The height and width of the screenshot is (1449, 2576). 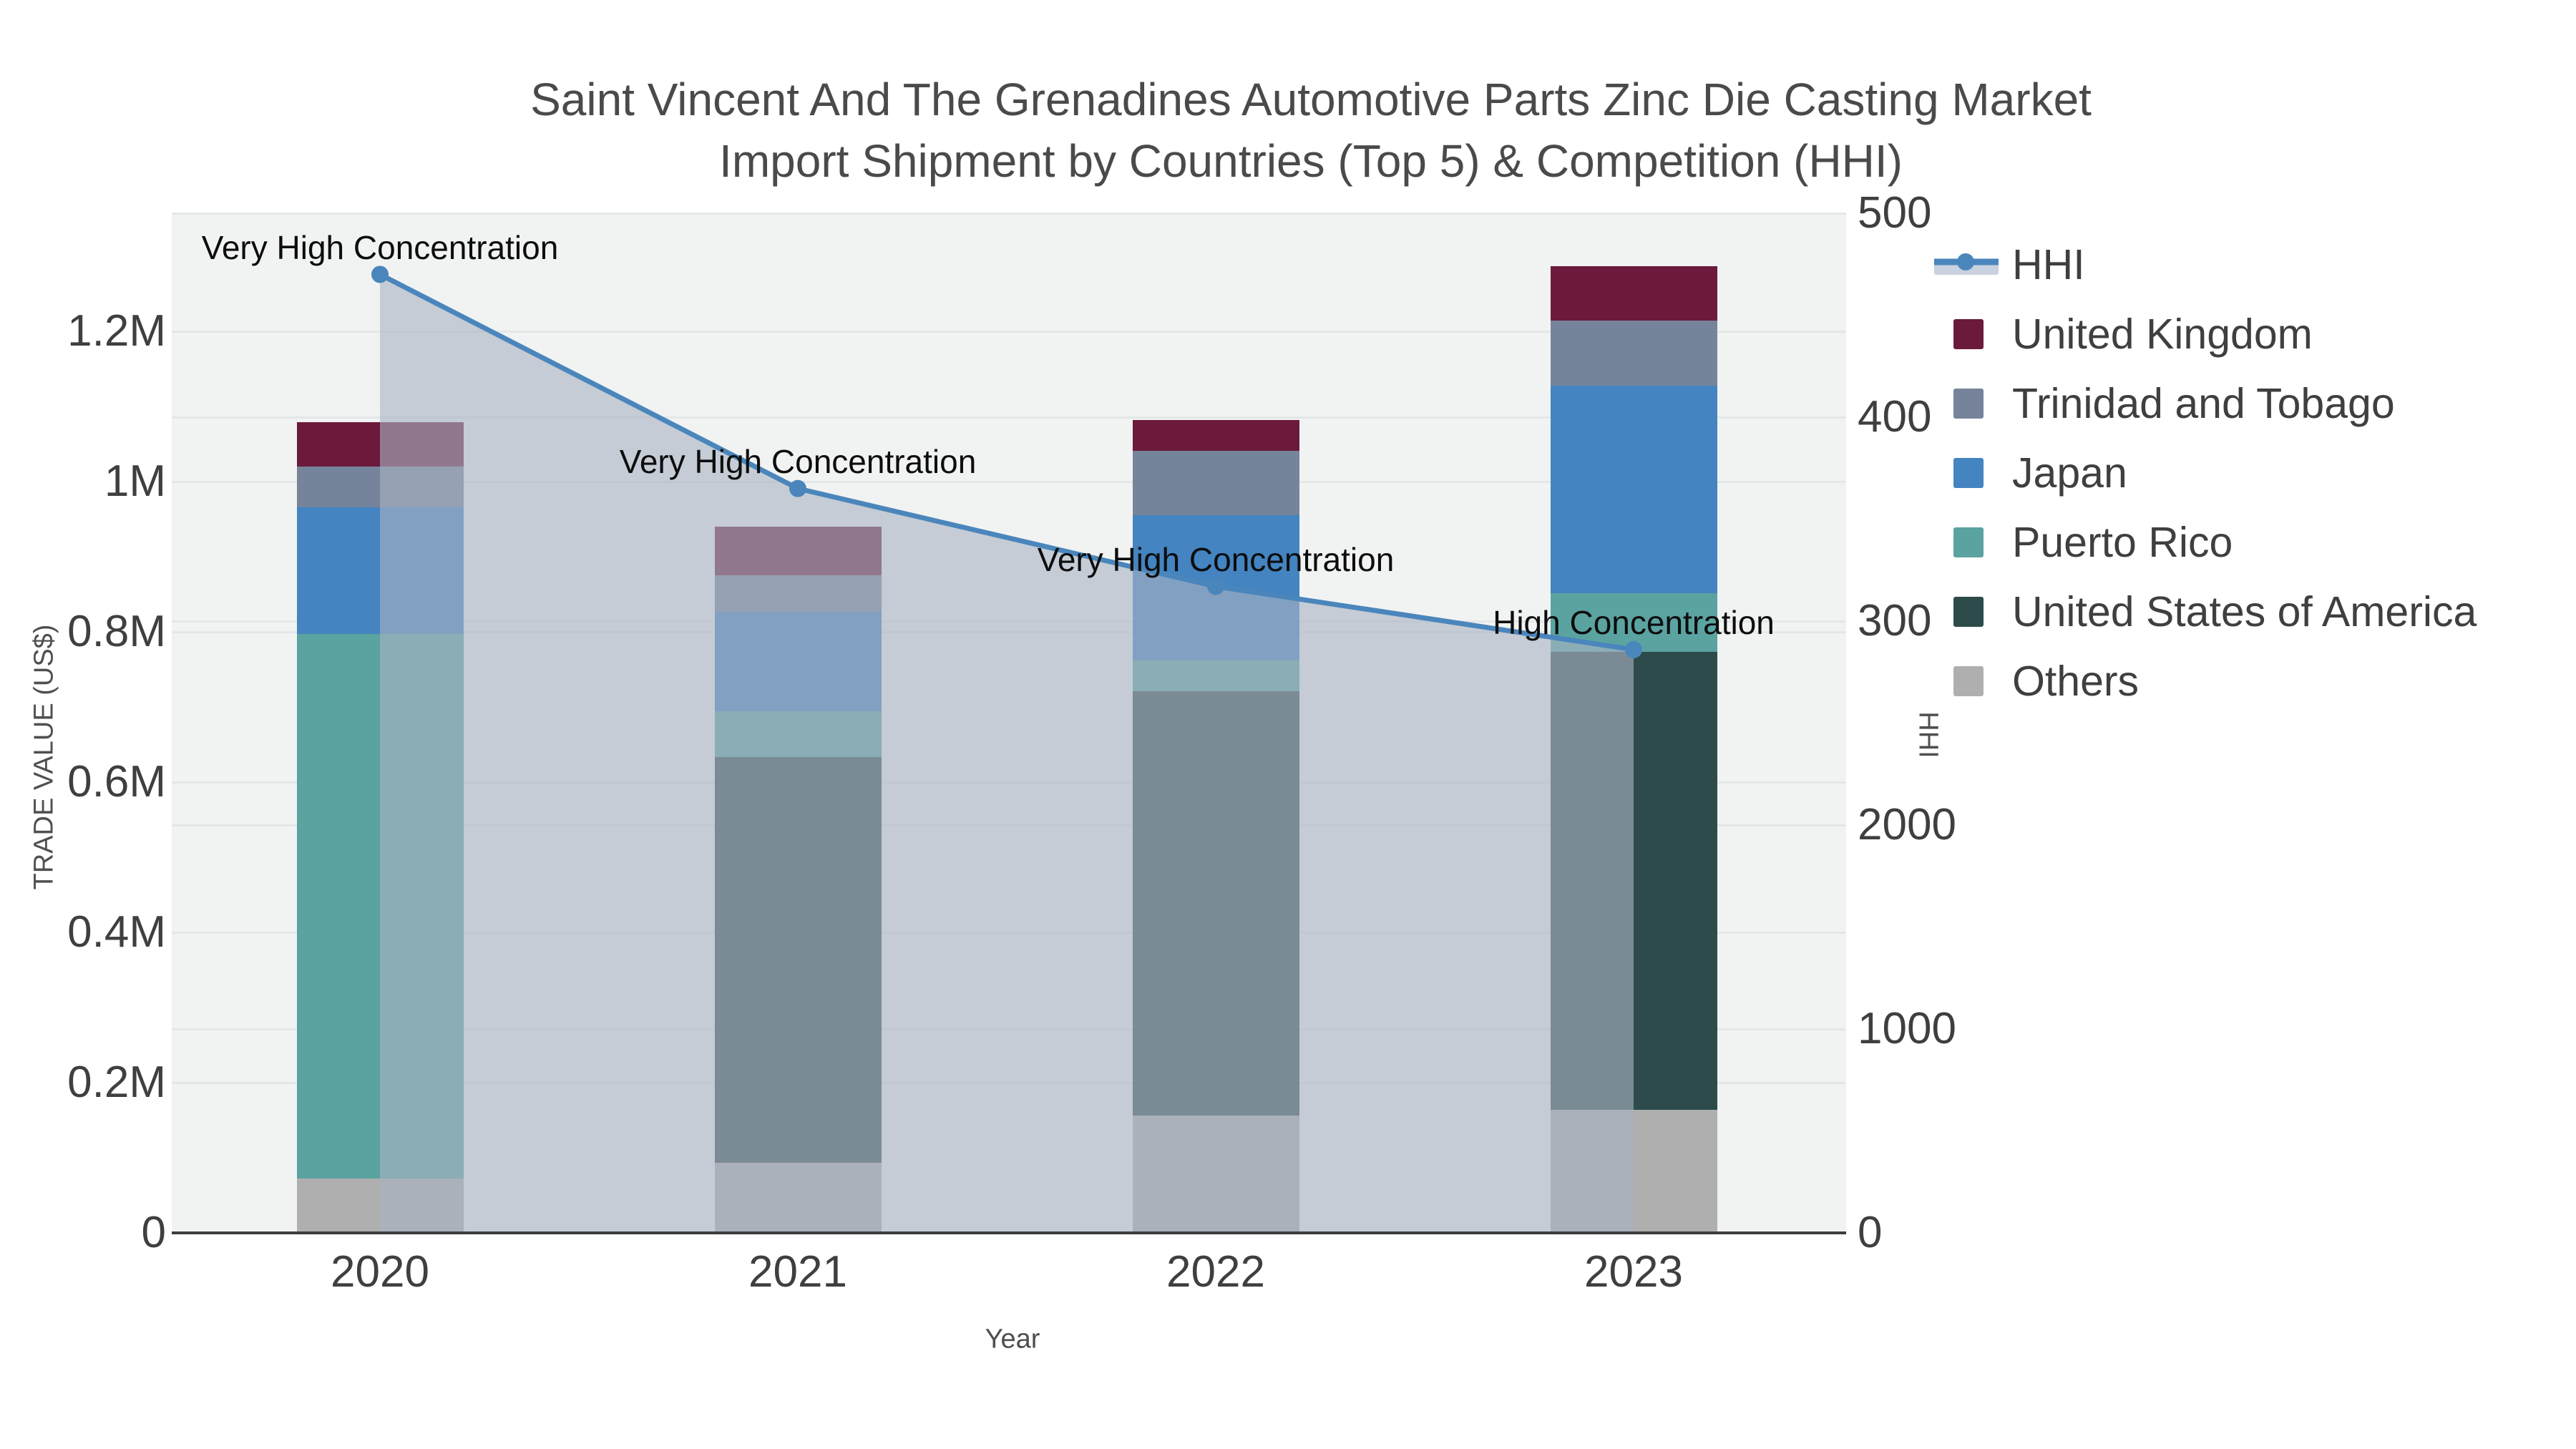 I want to click on legend-swatch-puerto-rico, so click(x=1968, y=542).